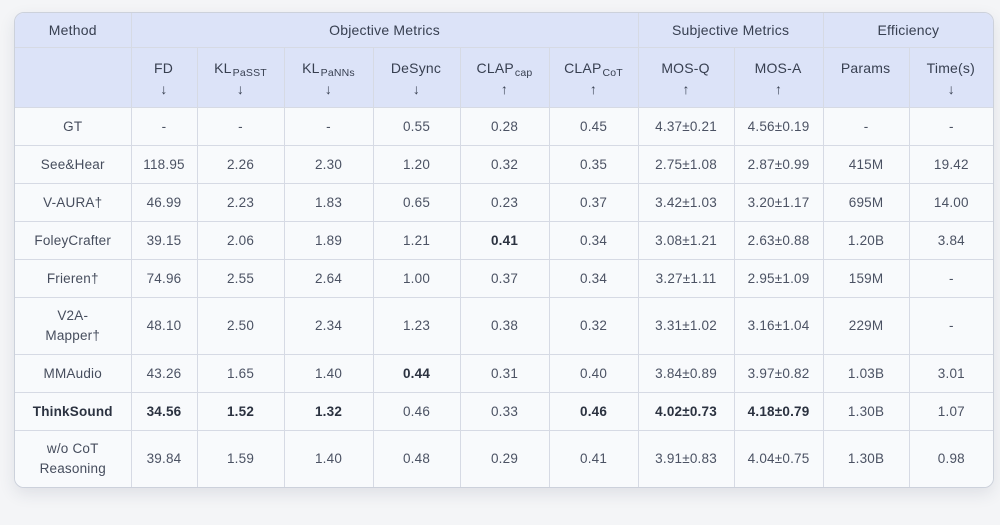 This screenshot has height=525, width=1000. I want to click on method-cell: ThinkSound, so click(73, 411).